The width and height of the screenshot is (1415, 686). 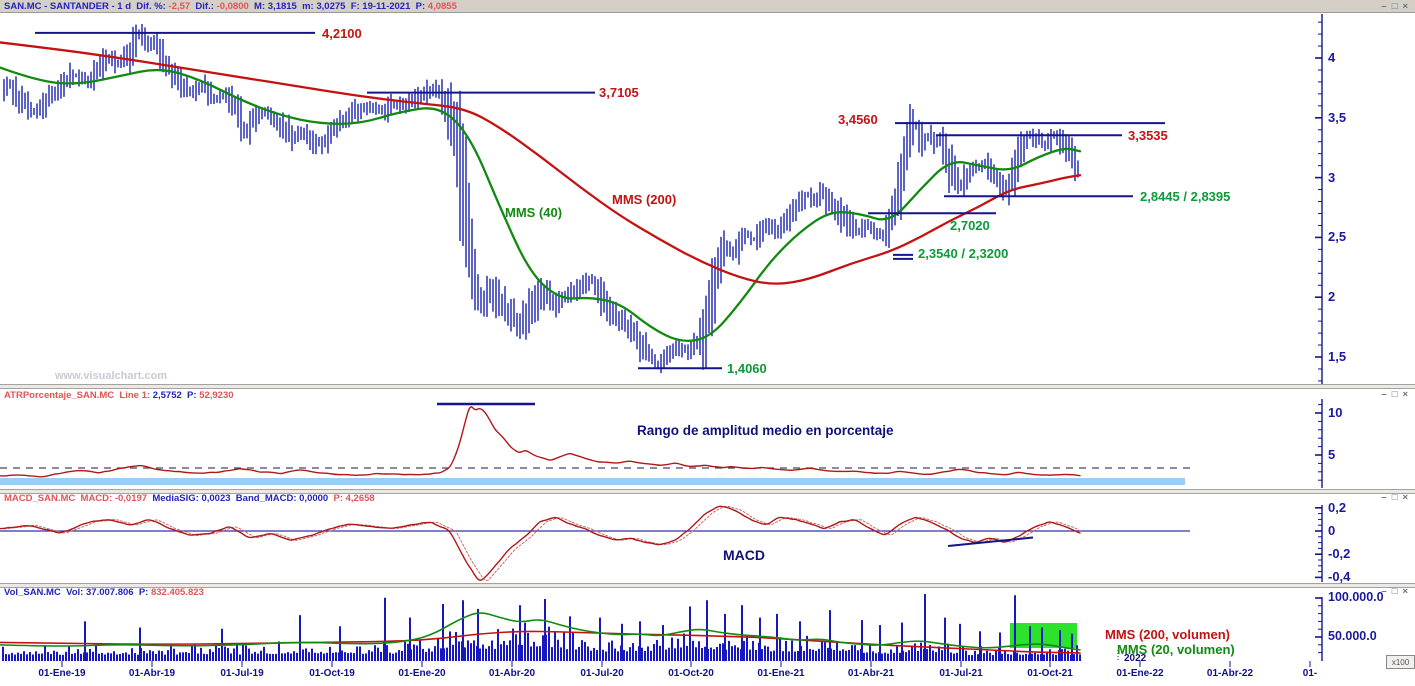 I want to click on volume-header-segment: Vol_SAN.MC, so click(x=34, y=592).